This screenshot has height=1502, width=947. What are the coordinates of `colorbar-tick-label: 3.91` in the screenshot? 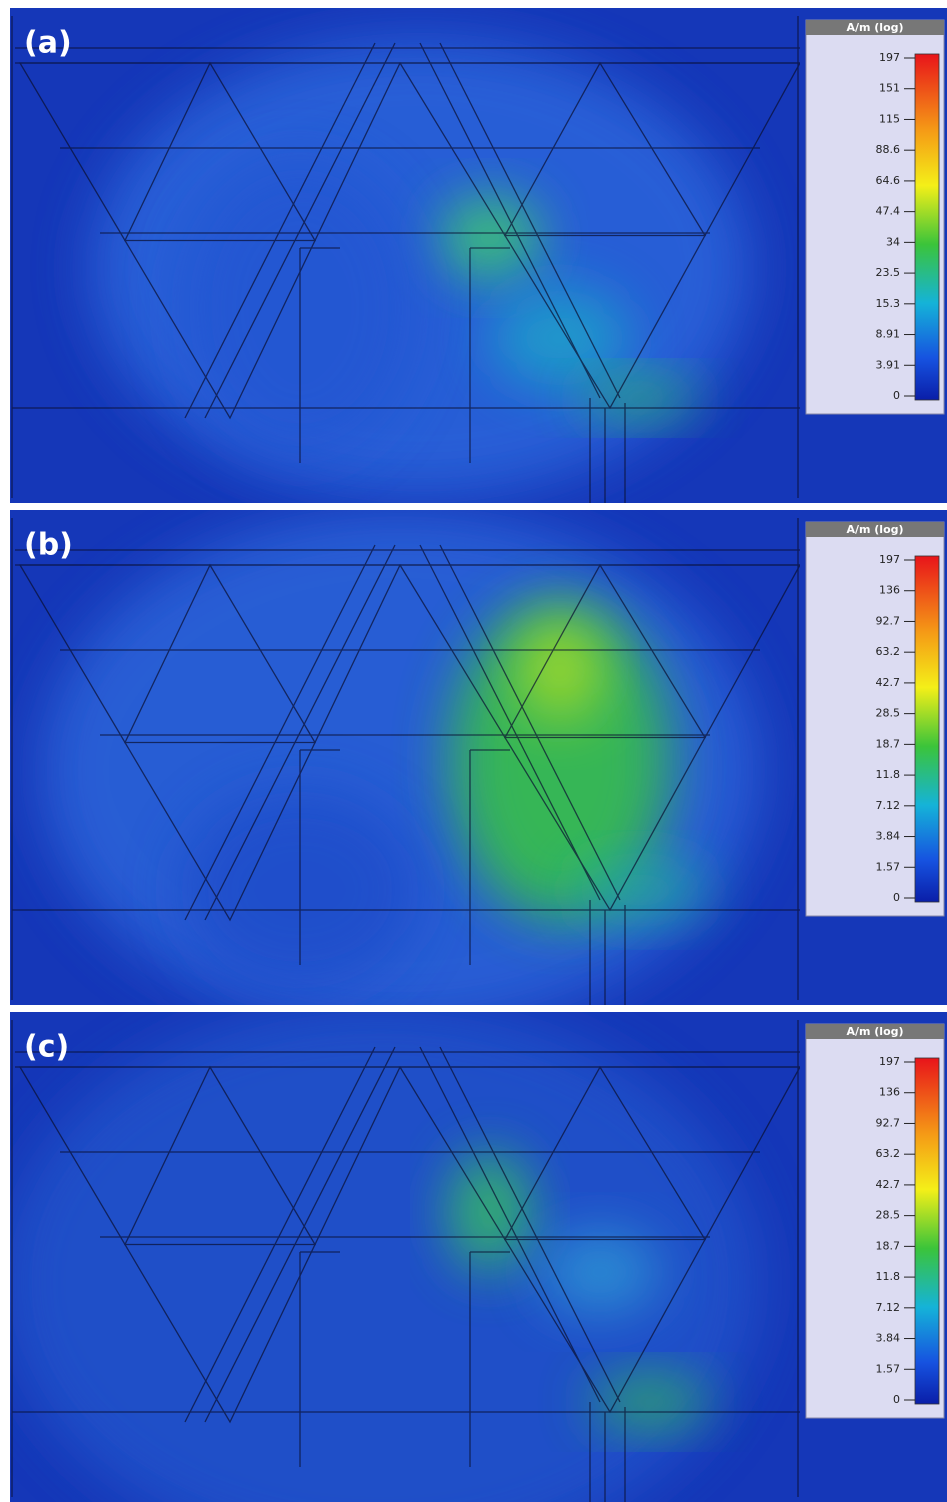 It's located at (888, 364).